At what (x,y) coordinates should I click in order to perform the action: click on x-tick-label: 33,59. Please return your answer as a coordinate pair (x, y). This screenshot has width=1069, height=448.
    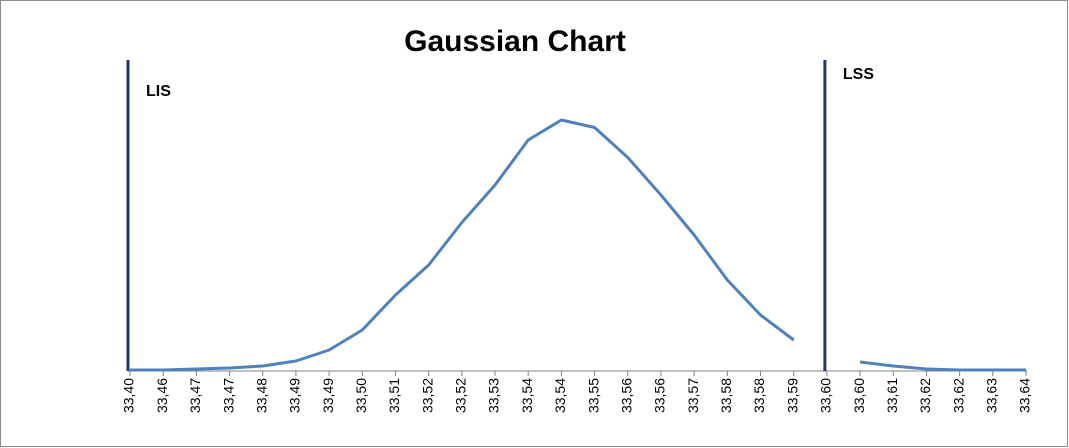
    Looking at the image, I should click on (792, 395).